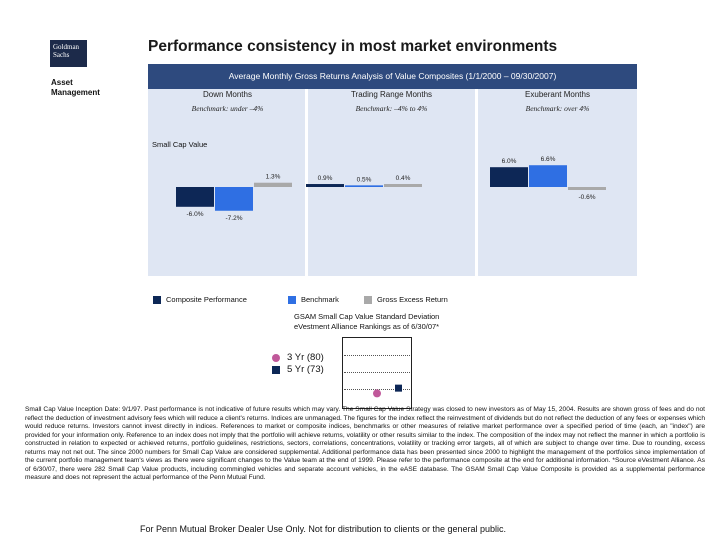  What do you see at coordinates (387, 391) in the screenshot?
I see `rankings-markers` at bounding box center [387, 391].